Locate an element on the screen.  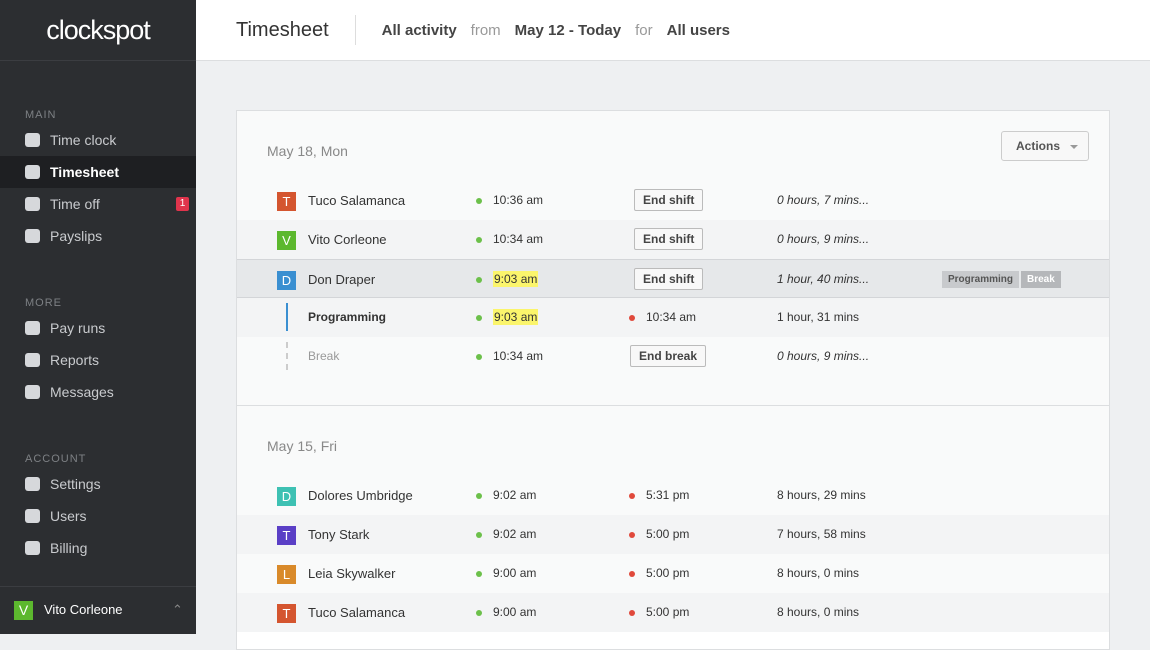
user-name: Vito Corleone is located at coordinates (83, 609).